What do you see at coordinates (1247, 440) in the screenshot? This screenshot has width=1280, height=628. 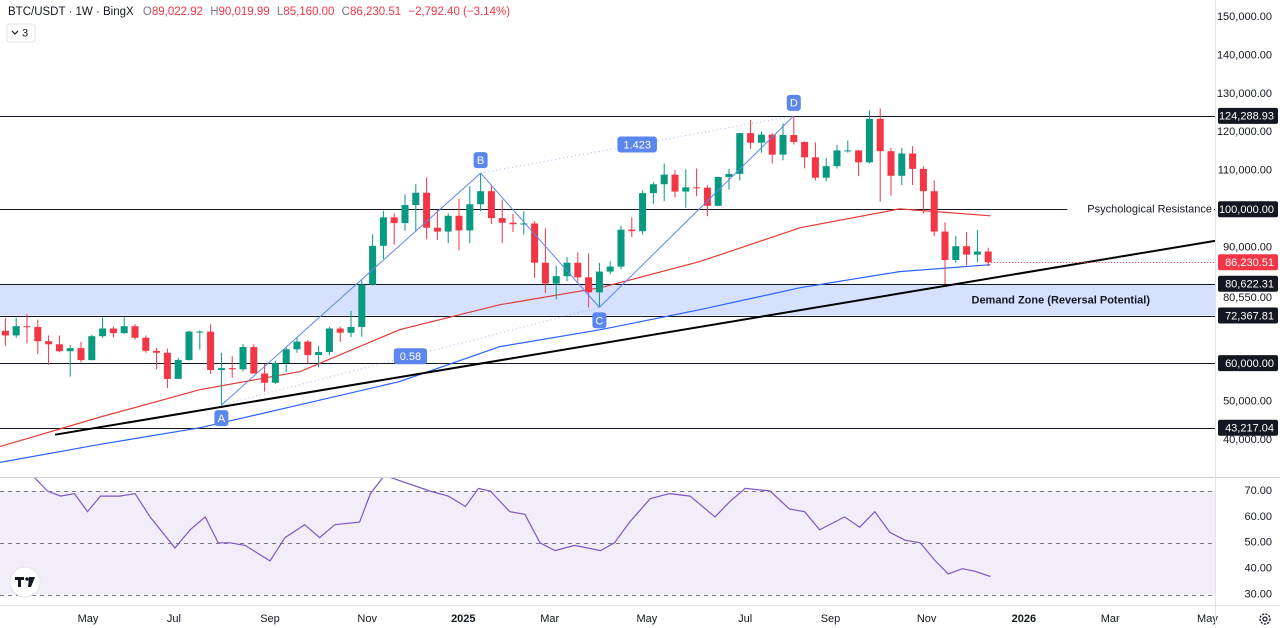 I see `y-tick-label: 40,000.00` at bounding box center [1247, 440].